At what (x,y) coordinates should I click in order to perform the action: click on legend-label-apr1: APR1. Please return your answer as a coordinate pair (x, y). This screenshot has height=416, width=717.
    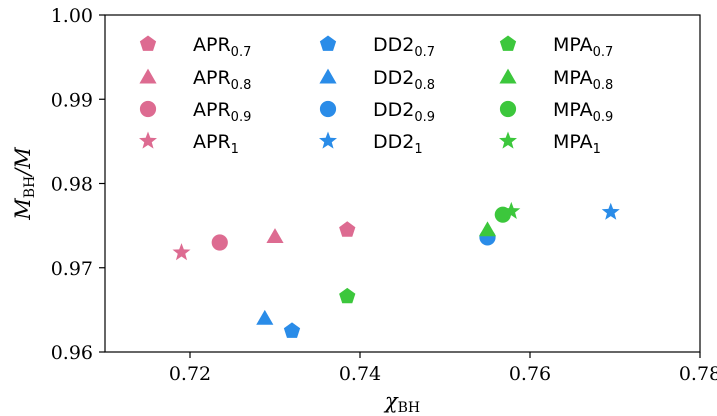
    Looking at the image, I should click on (216, 144).